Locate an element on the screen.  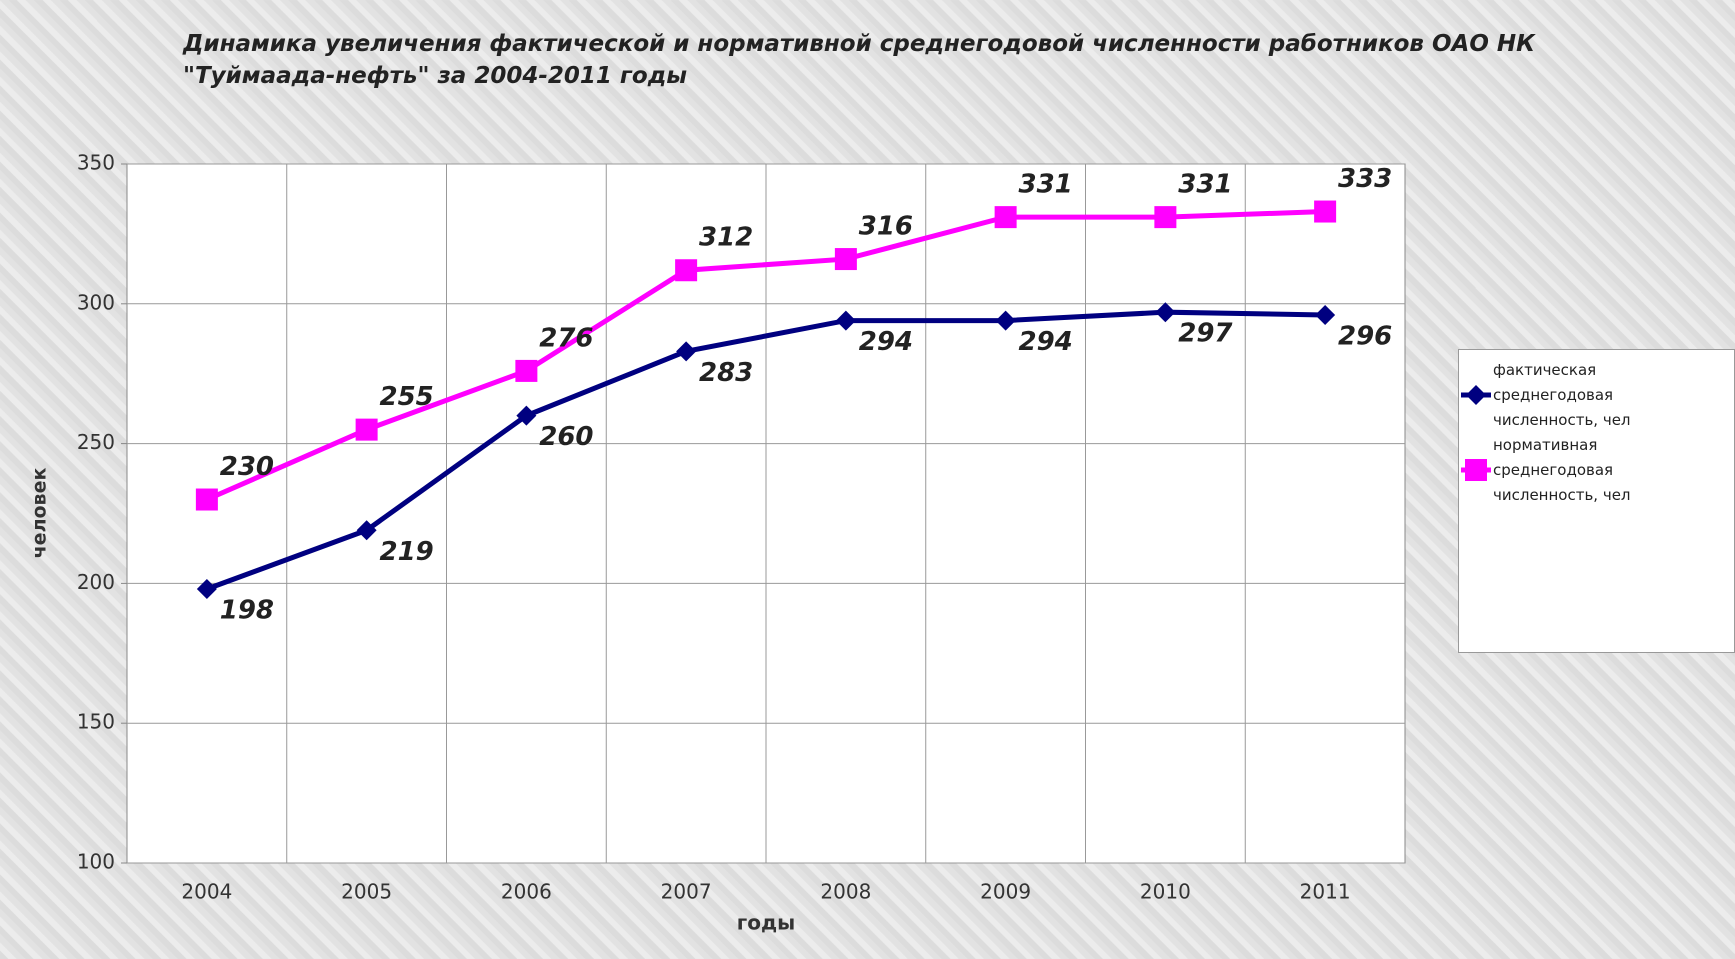
x-tick-label: 2005 is located at coordinates (366, 892).